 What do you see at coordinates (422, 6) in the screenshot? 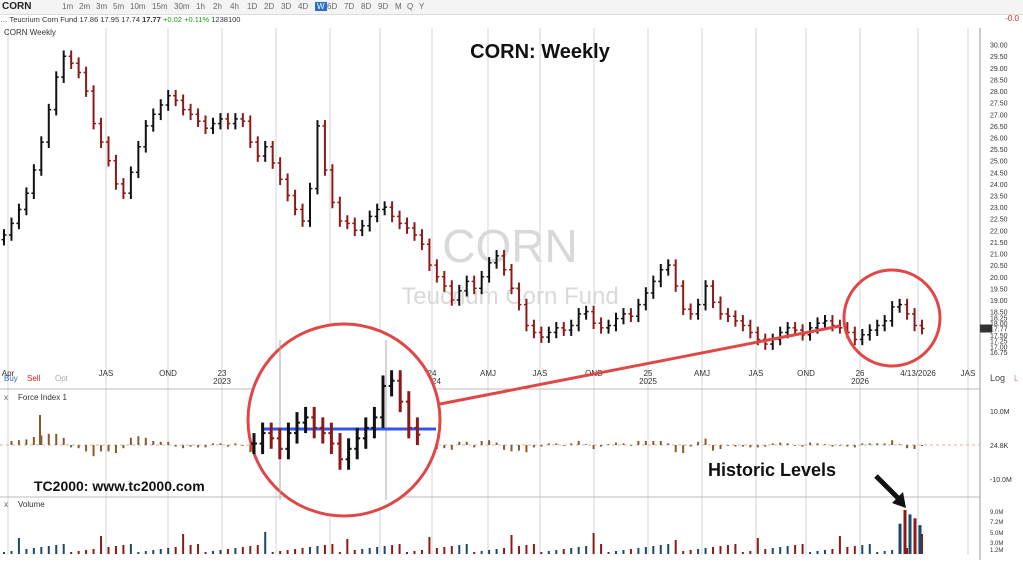
I see `timeframe-y: Y` at bounding box center [422, 6].